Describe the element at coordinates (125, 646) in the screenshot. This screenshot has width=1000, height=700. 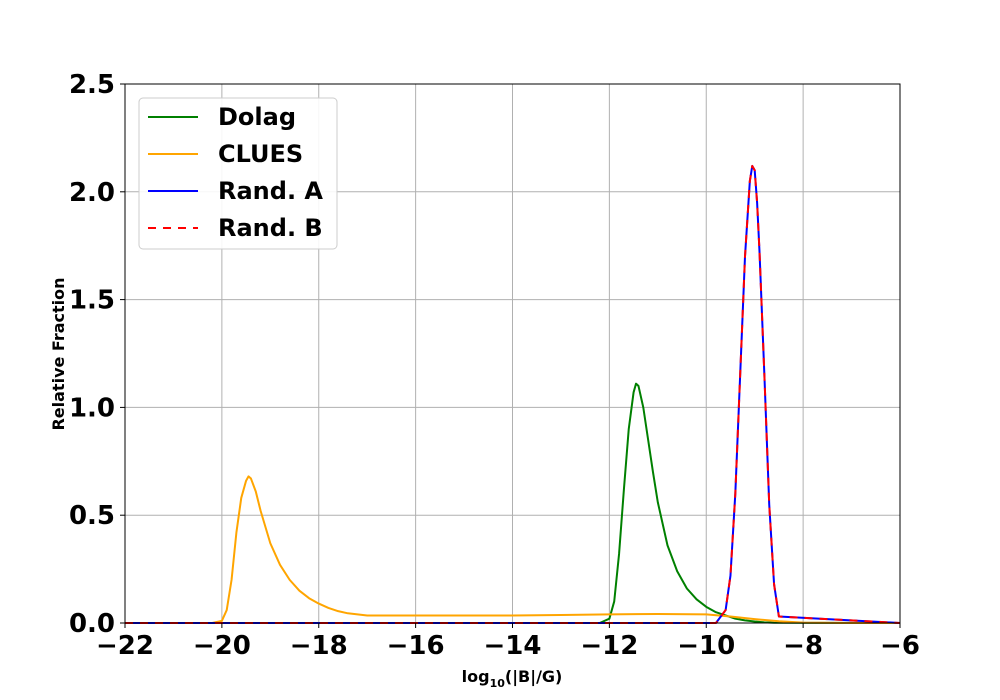
I see `x-tick-label: −22` at that location.